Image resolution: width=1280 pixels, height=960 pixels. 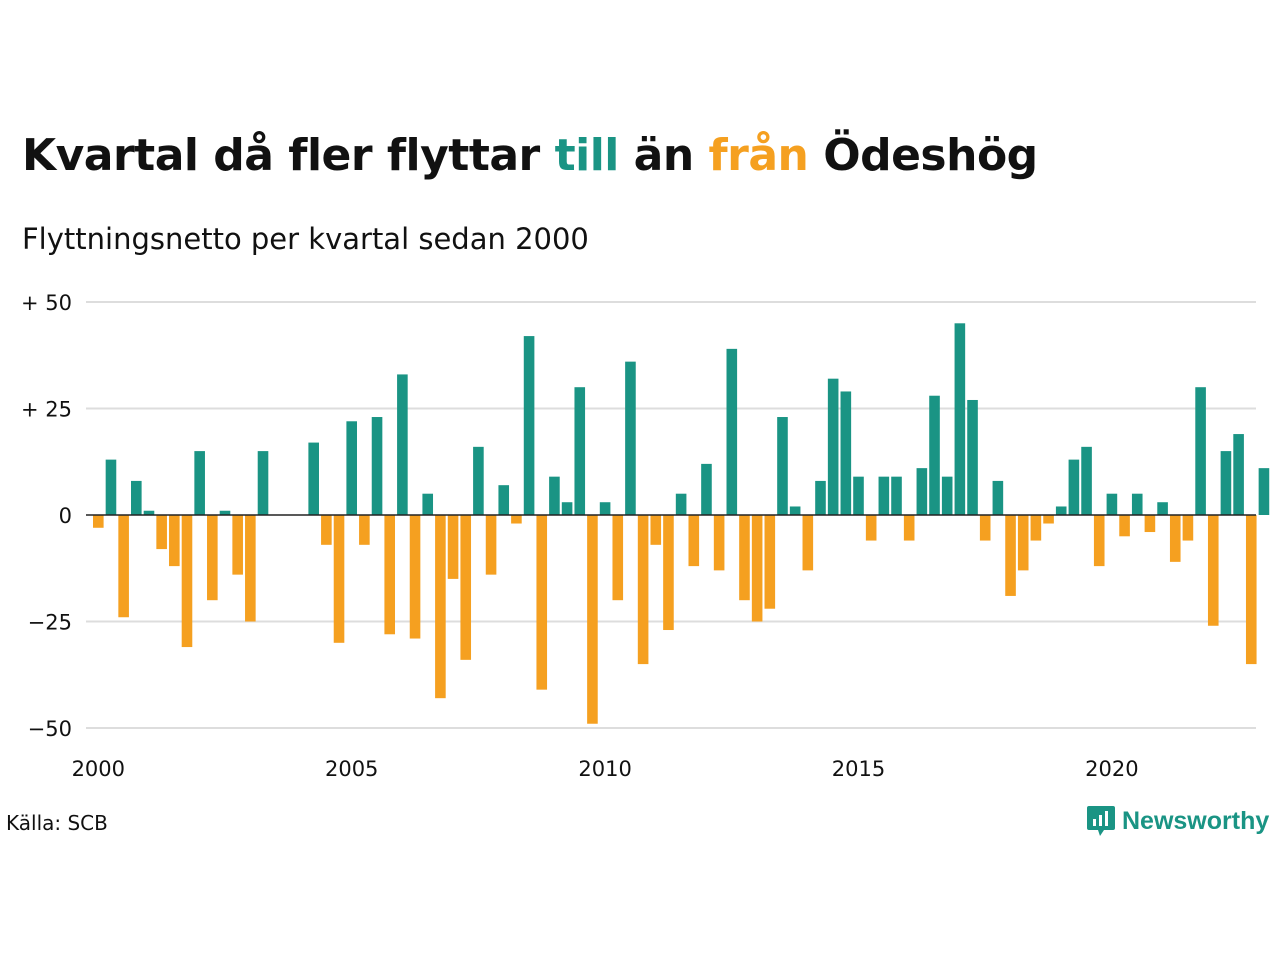 I want to click on source-note: Källa: SCB, so click(x=57, y=823).